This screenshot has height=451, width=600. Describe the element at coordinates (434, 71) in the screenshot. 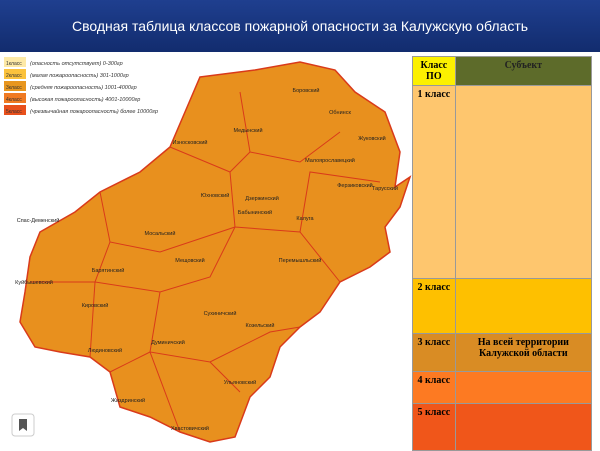

I see `header-cell: Класс ПО` at that location.